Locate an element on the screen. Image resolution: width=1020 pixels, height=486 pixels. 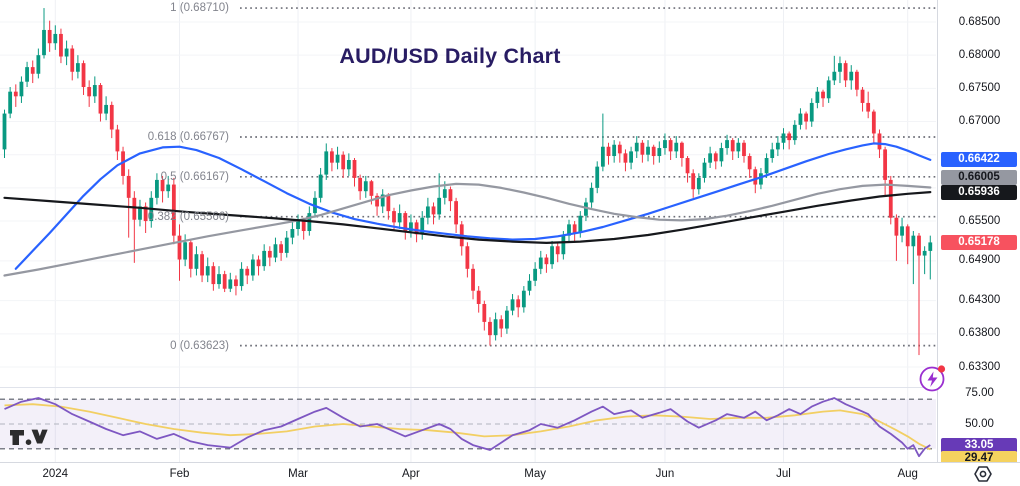
price-label: 0.66005 is located at coordinates (979, 177).